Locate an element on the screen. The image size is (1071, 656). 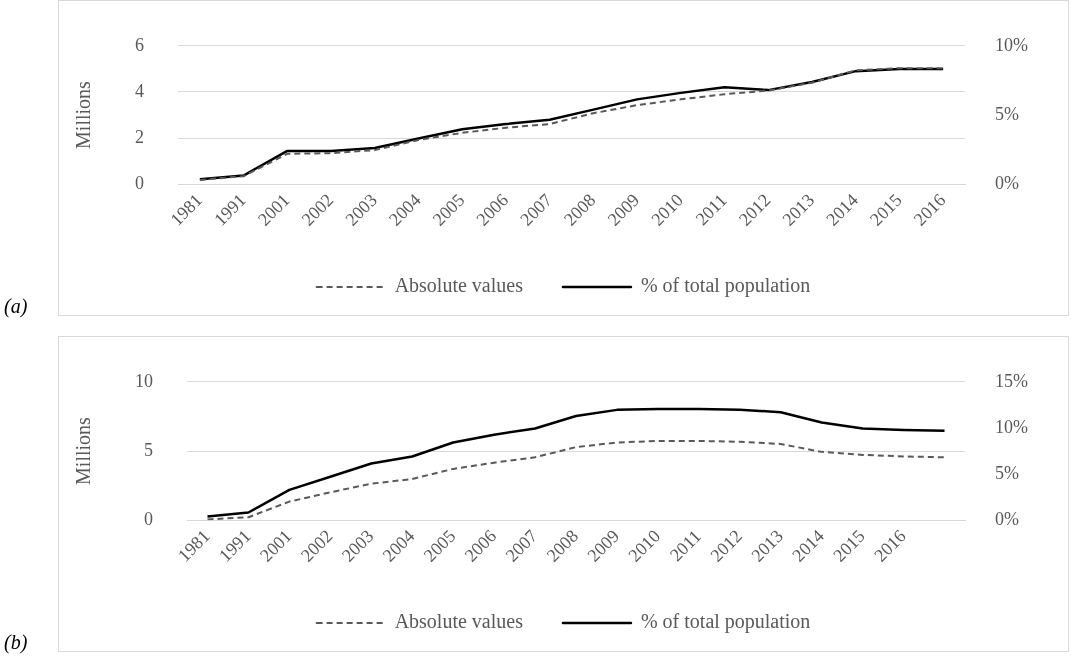
y-tick-label: 2 is located at coordinates (139, 136).